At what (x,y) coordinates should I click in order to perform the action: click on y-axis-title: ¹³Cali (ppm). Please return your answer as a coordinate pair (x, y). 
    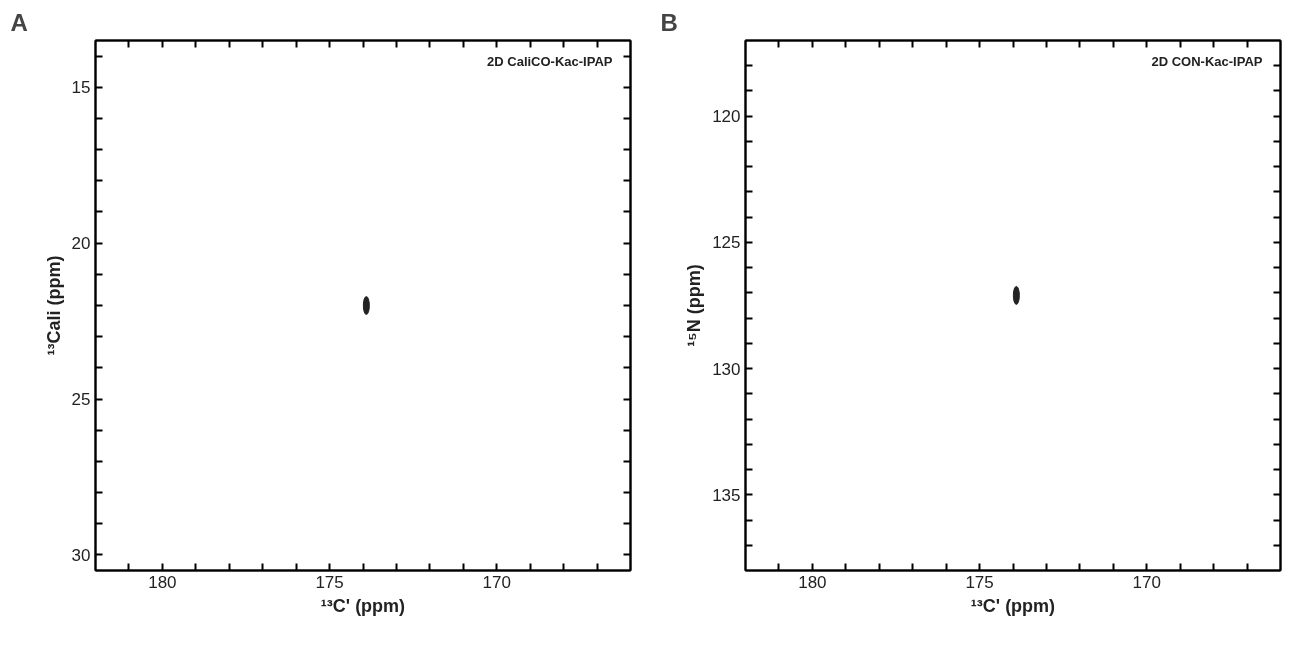
    Looking at the image, I should click on (53, 305).